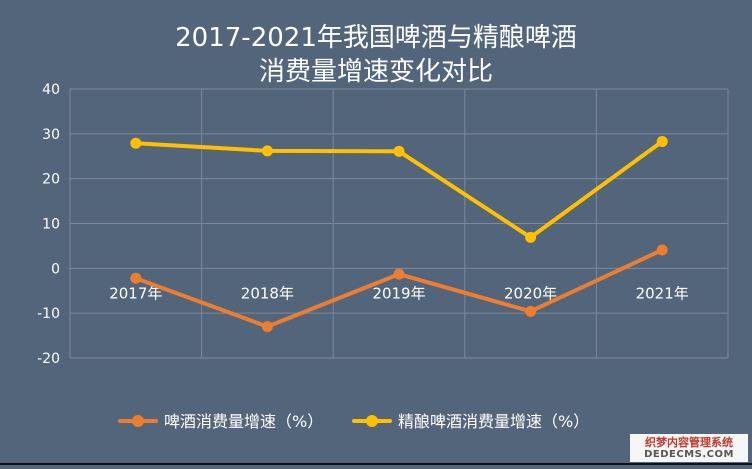  I want to click on y-tick-label: 40, so click(51, 90).